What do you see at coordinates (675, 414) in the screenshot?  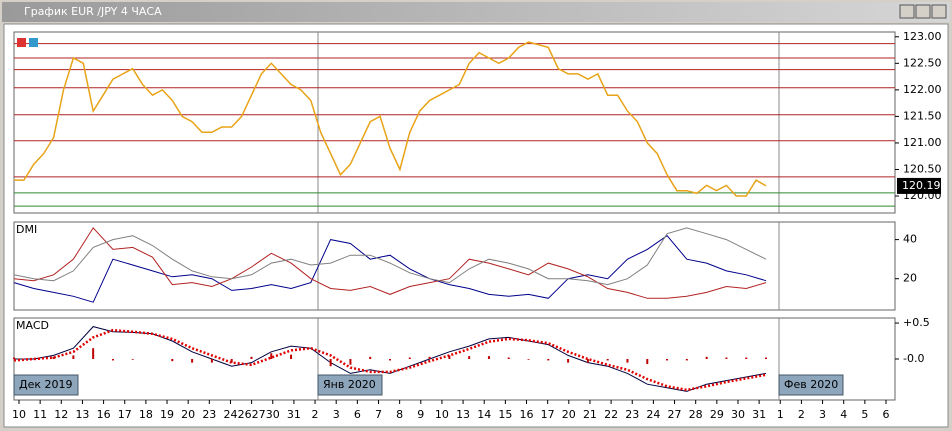 I see `x-tick-label: 27` at bounding box center [675, 414].